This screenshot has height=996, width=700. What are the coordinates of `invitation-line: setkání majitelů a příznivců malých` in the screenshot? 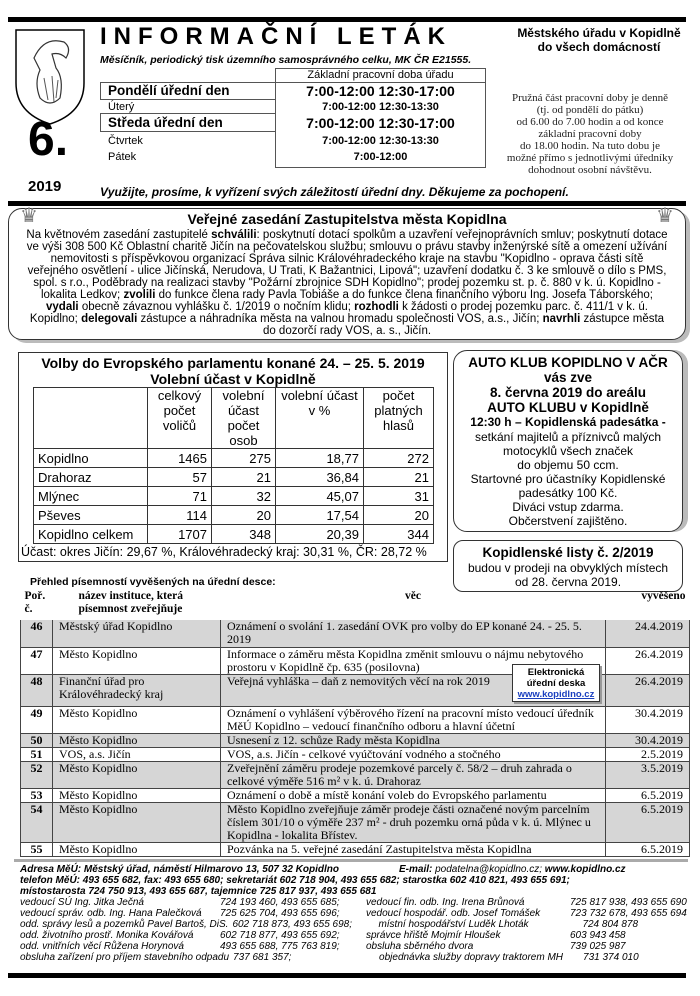 It's located at (568, 437).